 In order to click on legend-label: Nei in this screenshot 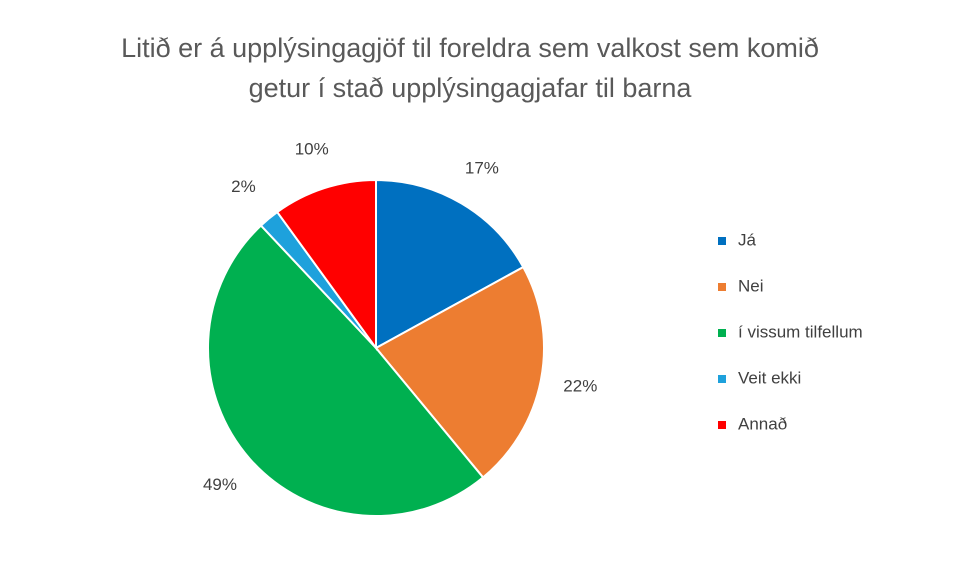, I will do `click(751, 285)`.